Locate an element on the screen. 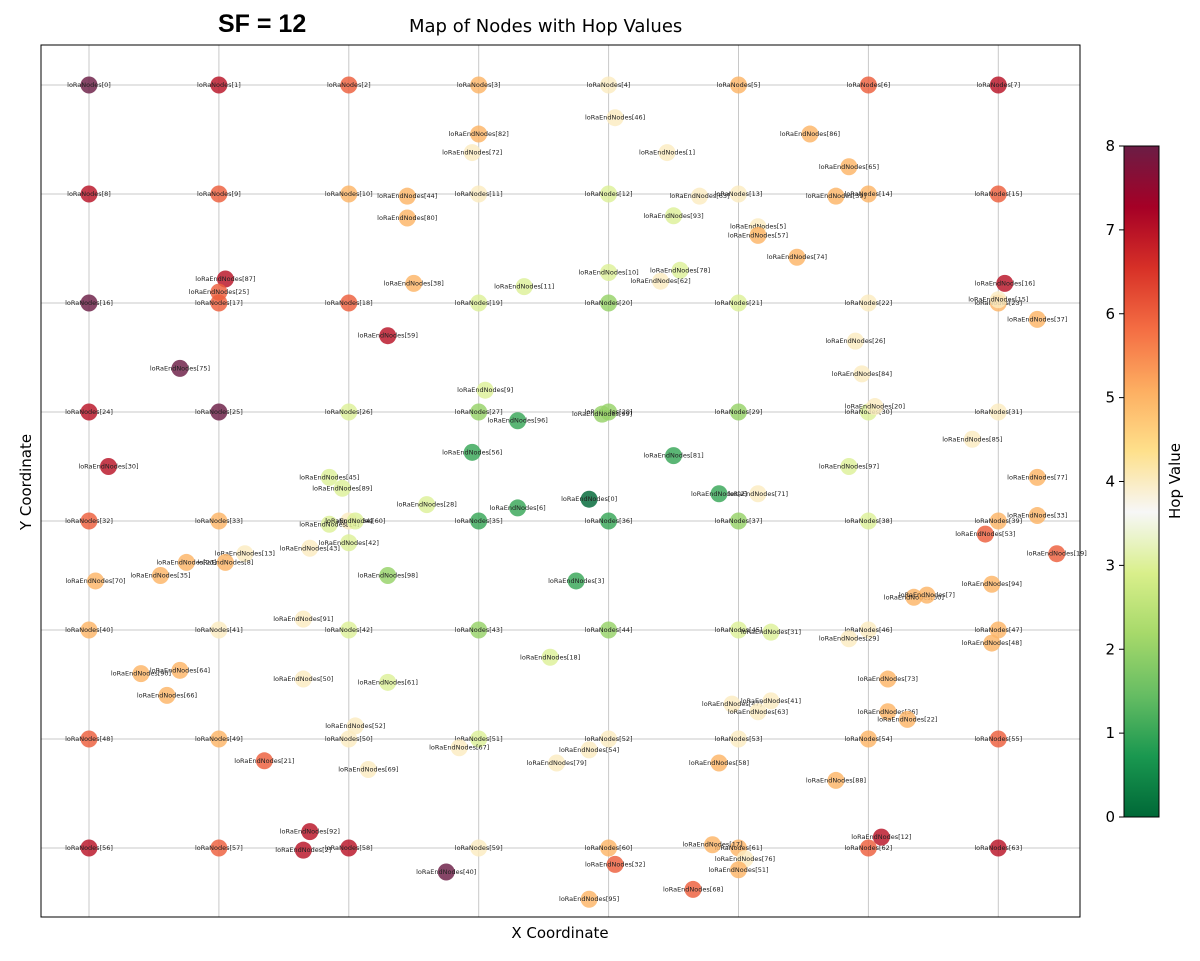 The height and width of the screenshot is (961, 1200). data-point: loRaEndNodes[3] is located at coordinates (576, 581).